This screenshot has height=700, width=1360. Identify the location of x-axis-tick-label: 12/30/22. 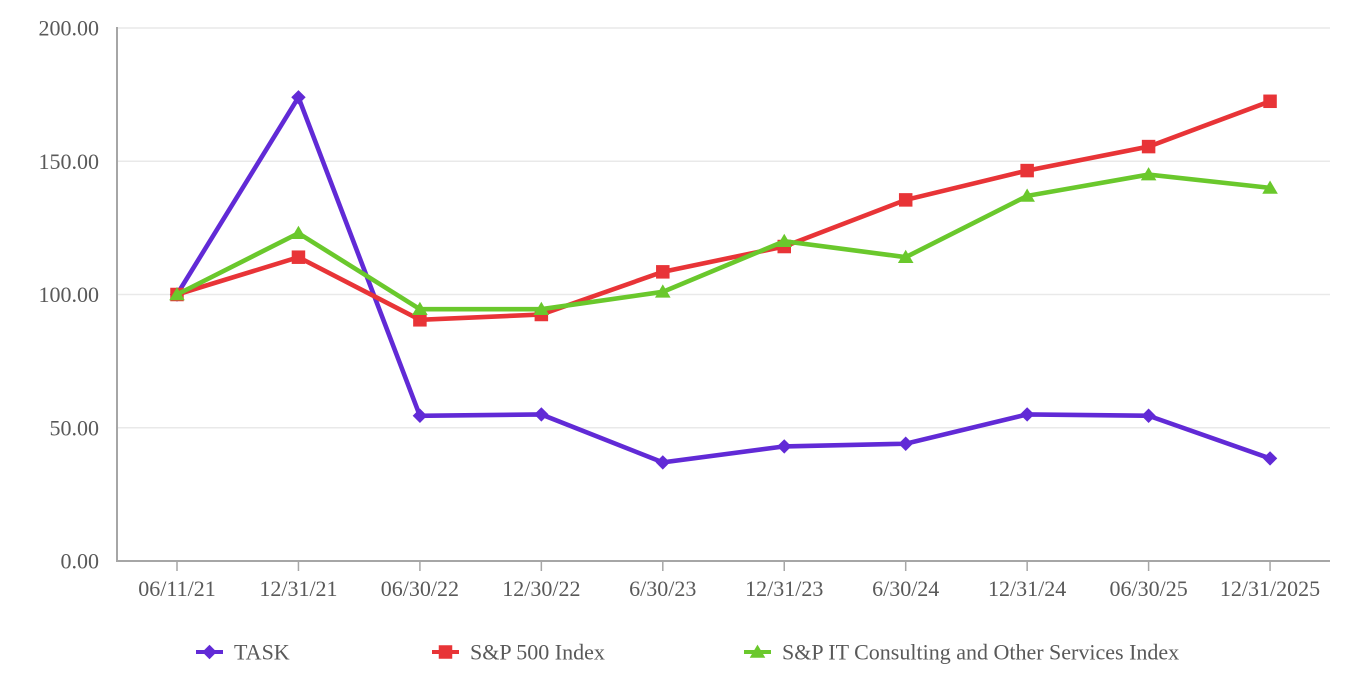
(541, 588).